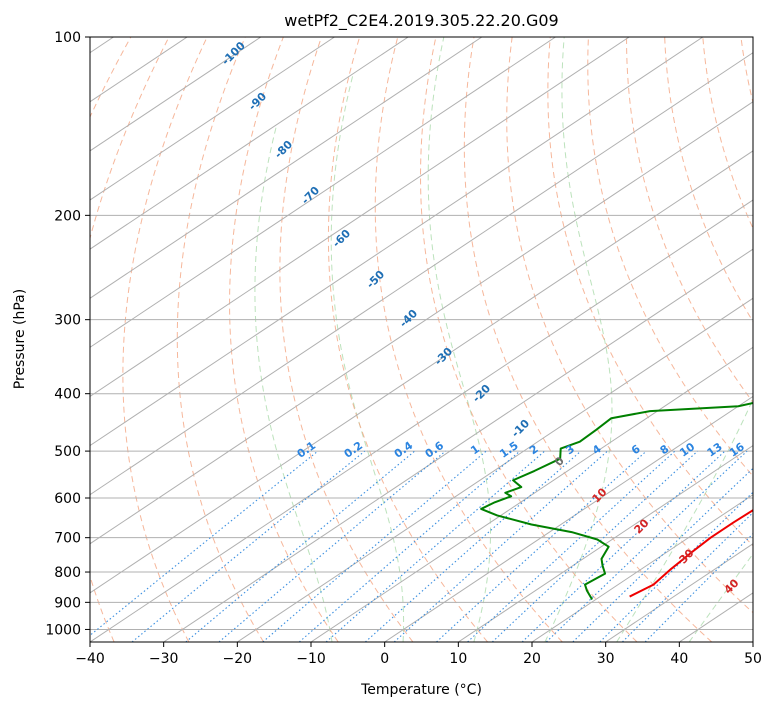 The width and height of the screenshot is (775, 708). I want to click on x-tick-label: 0, so click(384, 659).